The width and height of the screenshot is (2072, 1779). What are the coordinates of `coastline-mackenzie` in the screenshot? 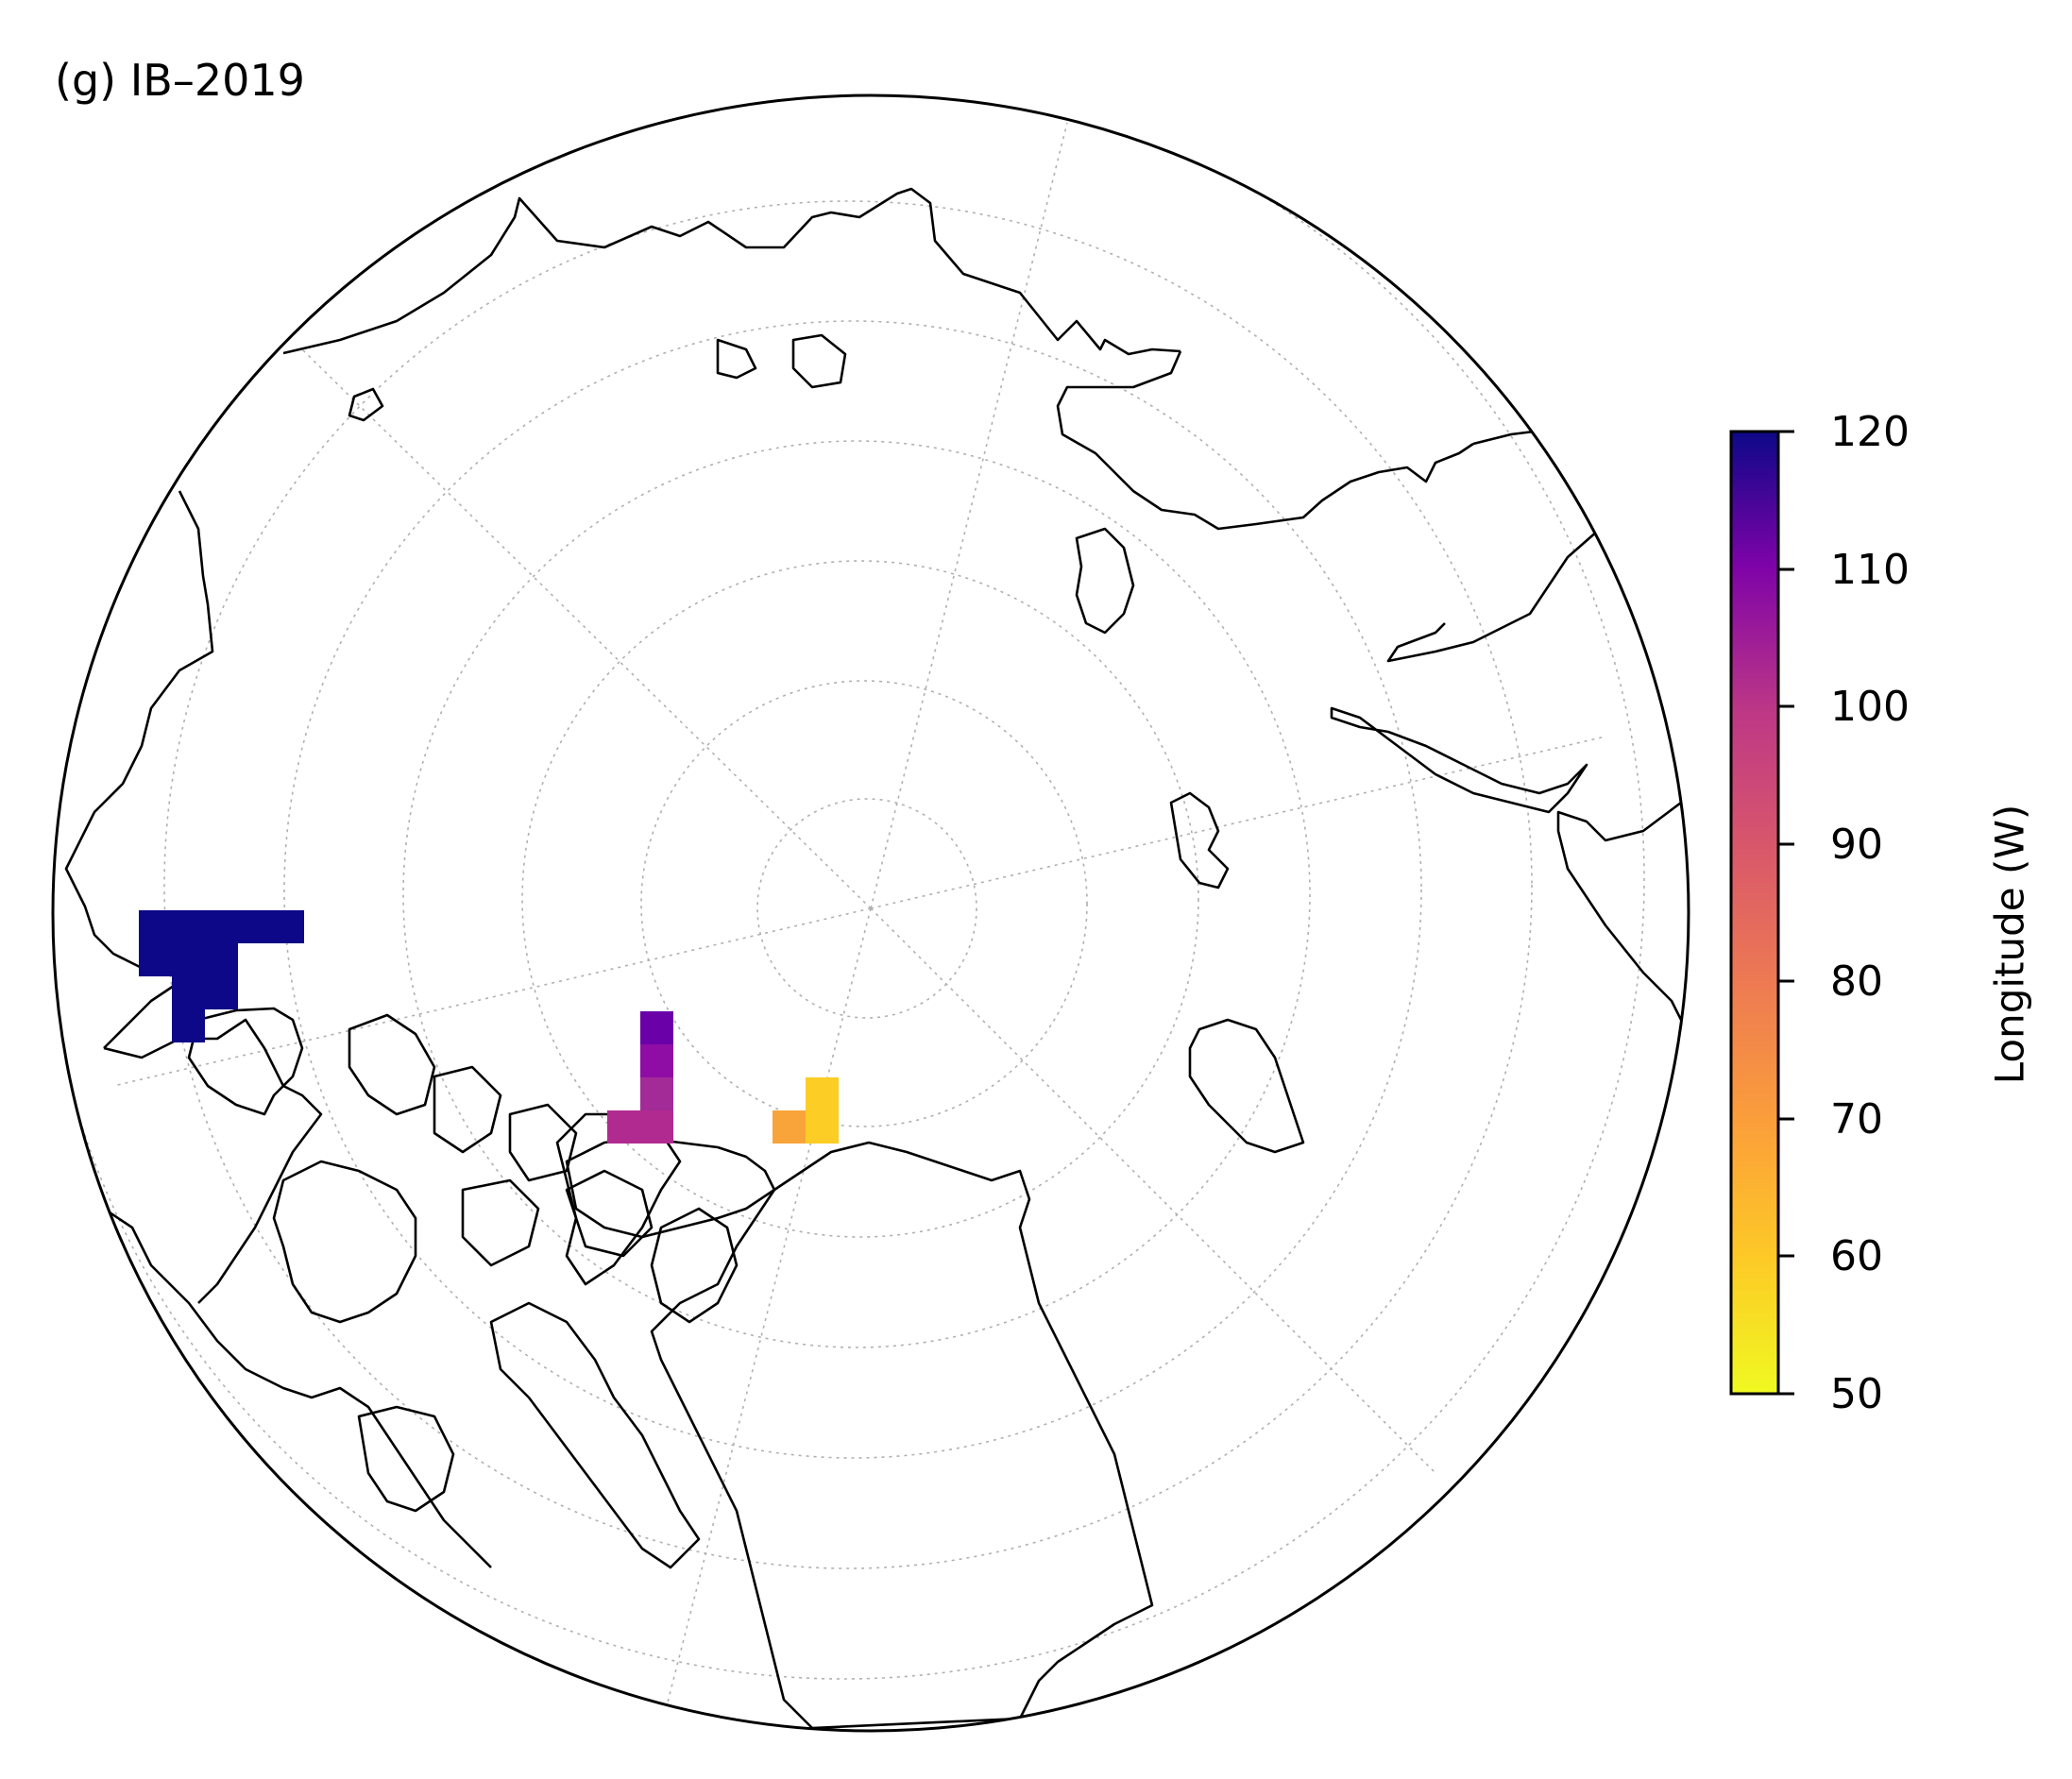 It's located at (213, 1161).